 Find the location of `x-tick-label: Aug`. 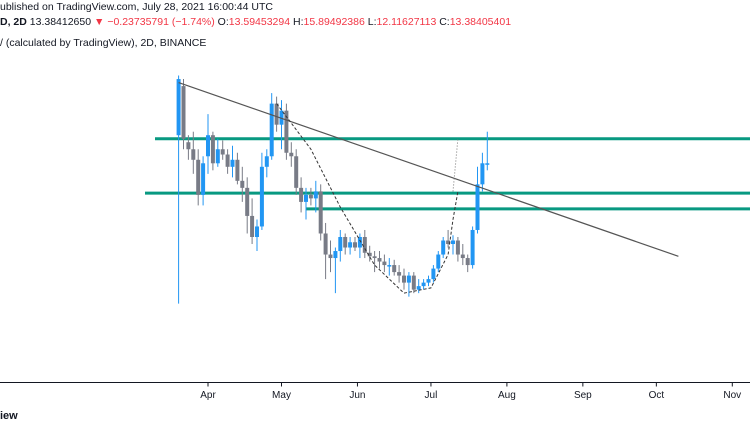

x-tick-label: Aug is located at coordinates (507, 395).